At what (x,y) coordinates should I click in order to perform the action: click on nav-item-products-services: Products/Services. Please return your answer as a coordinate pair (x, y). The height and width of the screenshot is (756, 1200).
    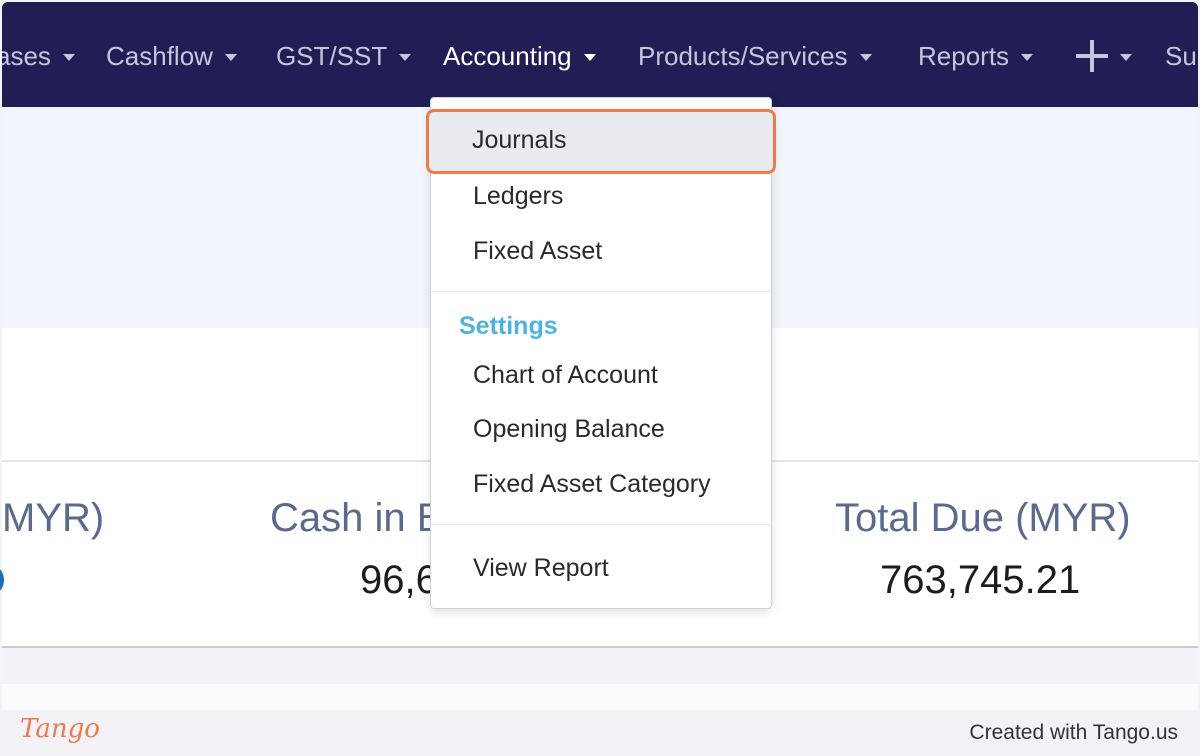
    Looking at the image, I should click on (755, 56).